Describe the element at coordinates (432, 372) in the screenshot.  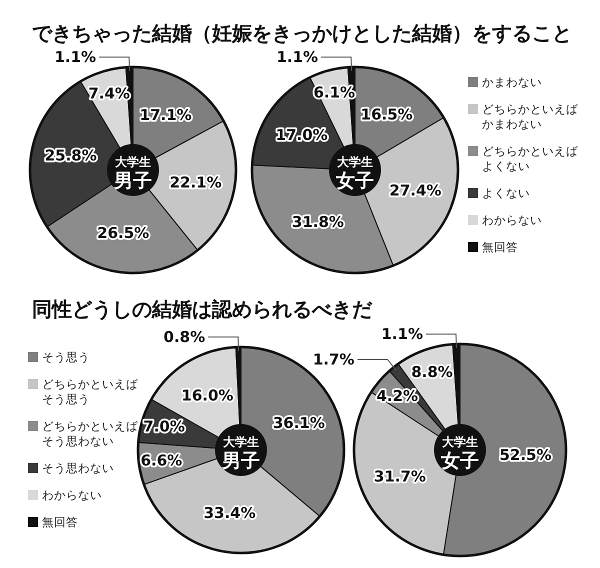
I see `data-label: 8.8%` at that location.